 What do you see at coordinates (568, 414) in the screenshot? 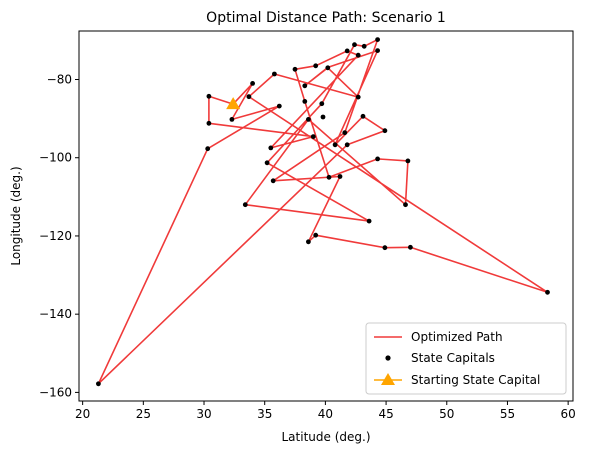
I see `x-tick-label: 60` at bounding box center [568, 414].